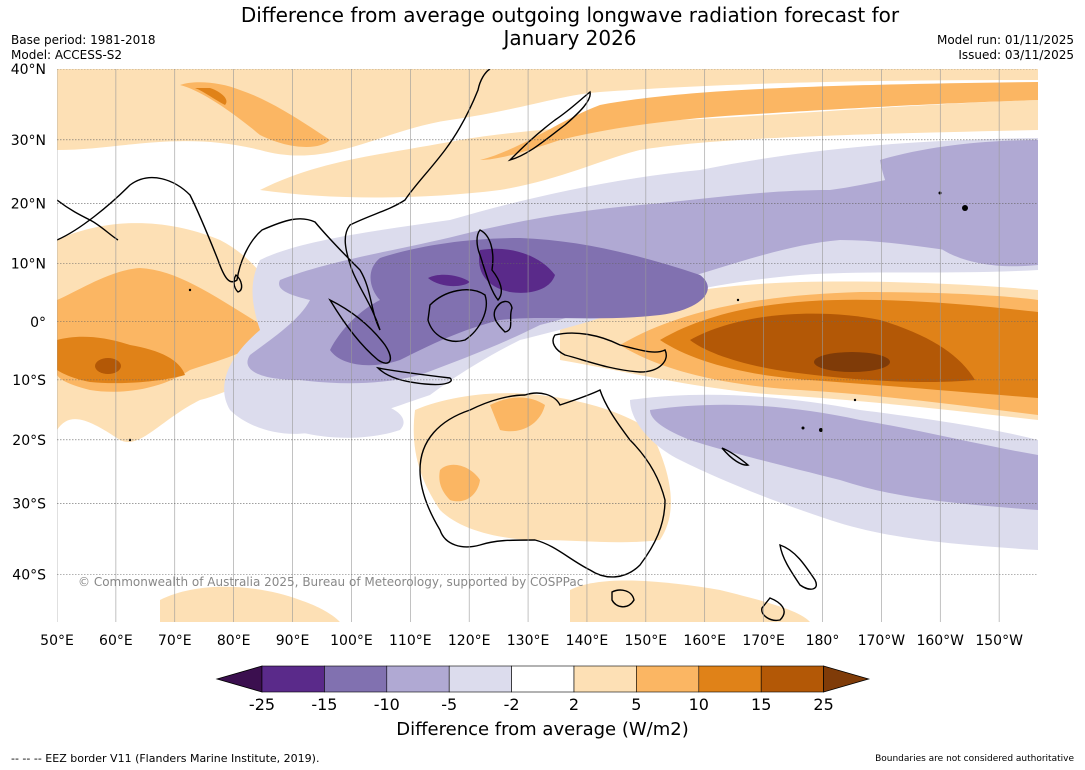 This screenshot has height=770, width=1085. What do you see at coordinates (360, 331) in the screenshot?
I see `coast-sumatra` at bounding box center [360, 331].